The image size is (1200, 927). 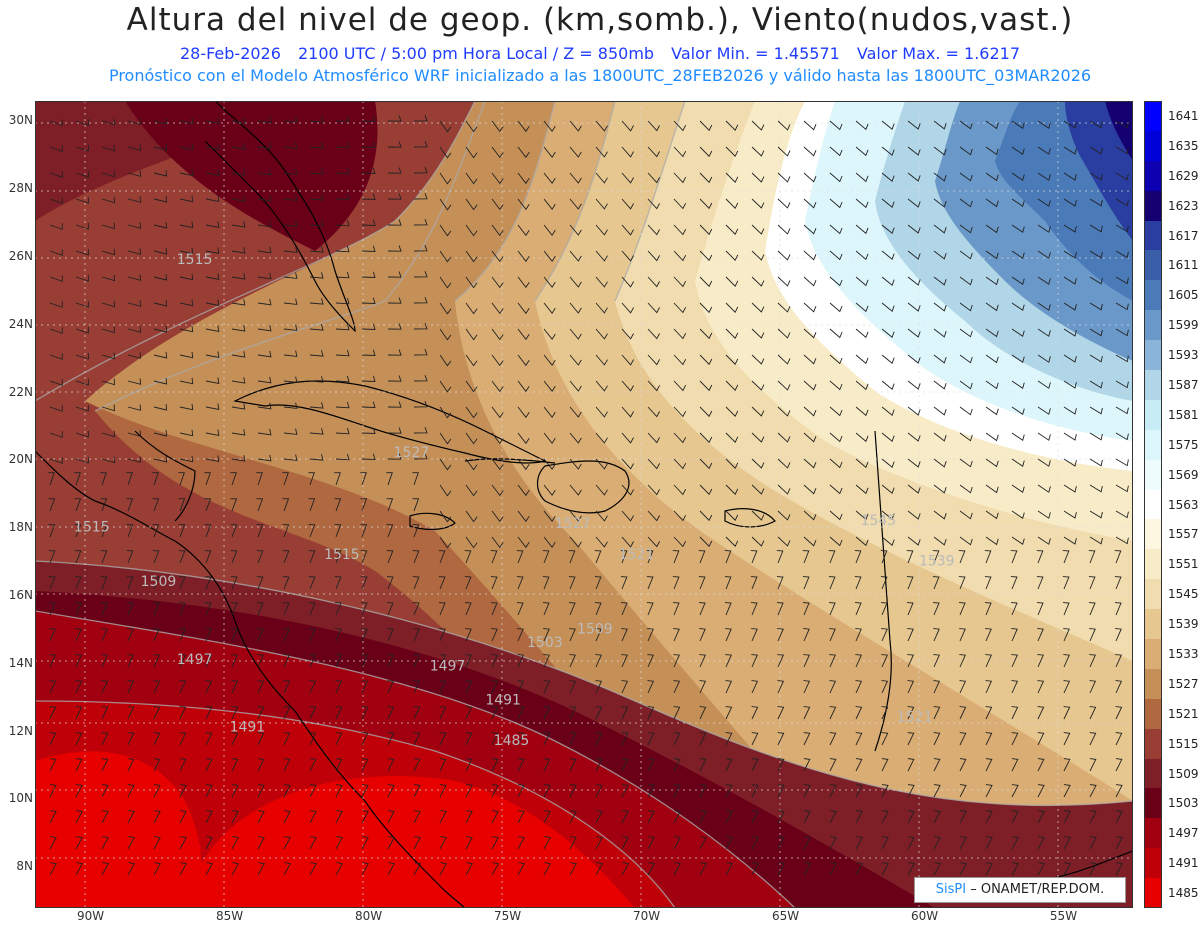 What do you see at coordinates (507, 916) in the screenshot?
I see `lon-label: 75W` at bounding box center [507, 916].